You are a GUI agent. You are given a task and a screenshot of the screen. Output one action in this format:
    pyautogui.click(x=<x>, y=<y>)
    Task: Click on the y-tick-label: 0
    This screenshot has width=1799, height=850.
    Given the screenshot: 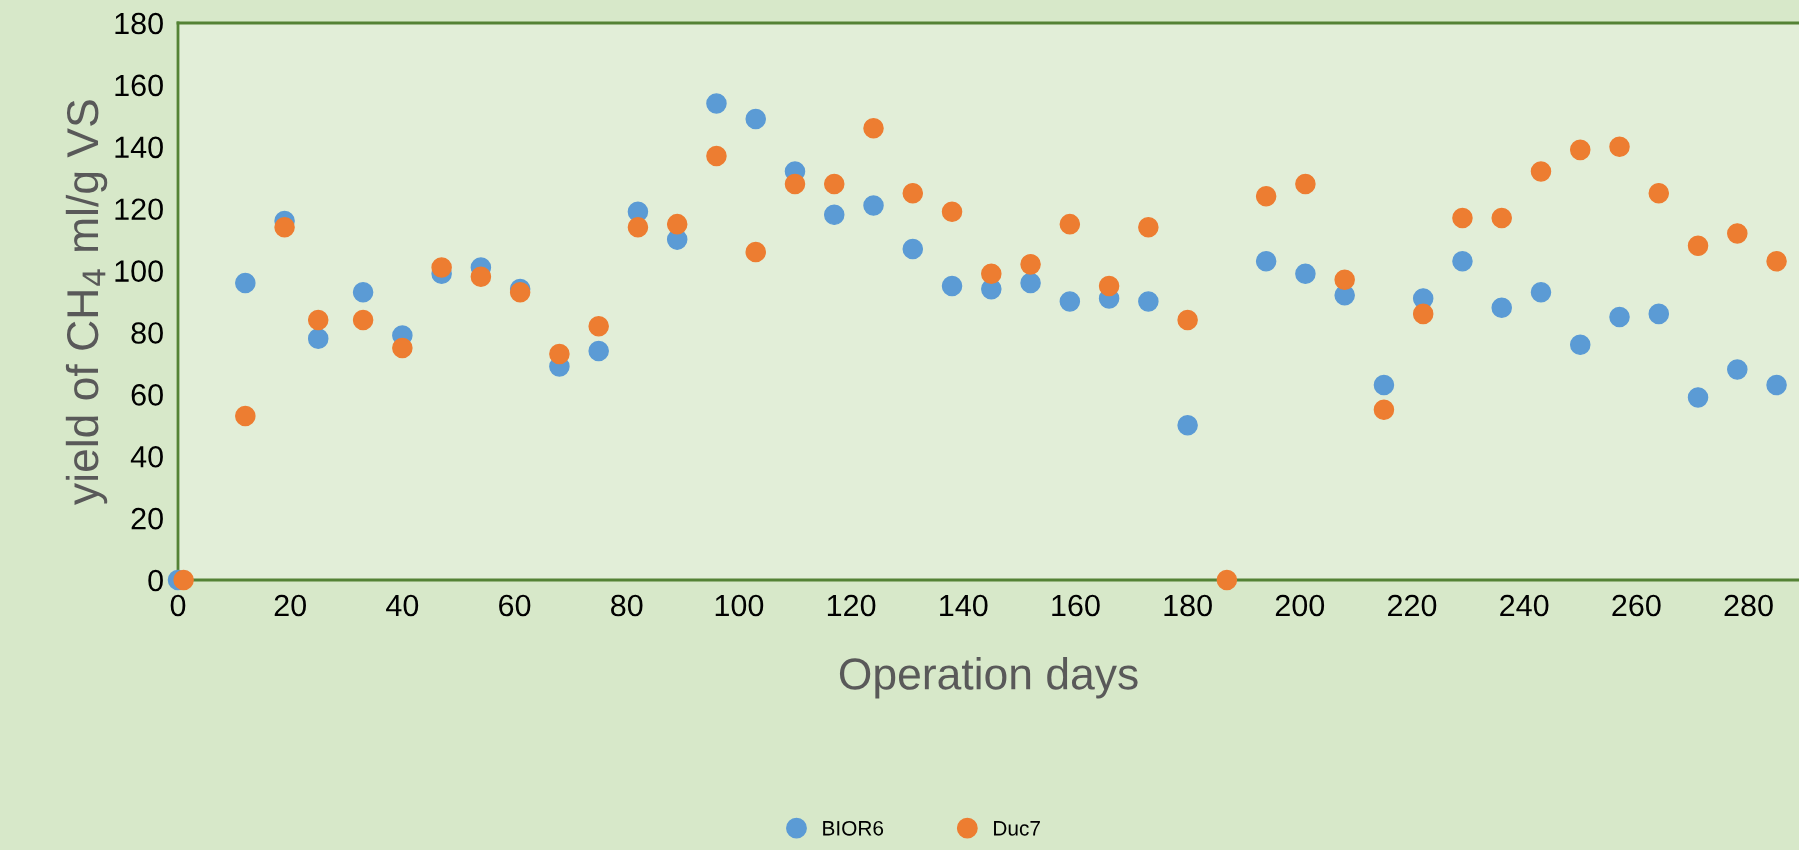 What is the action you would take?
    pyautogui.click(x=155, y=580)
    